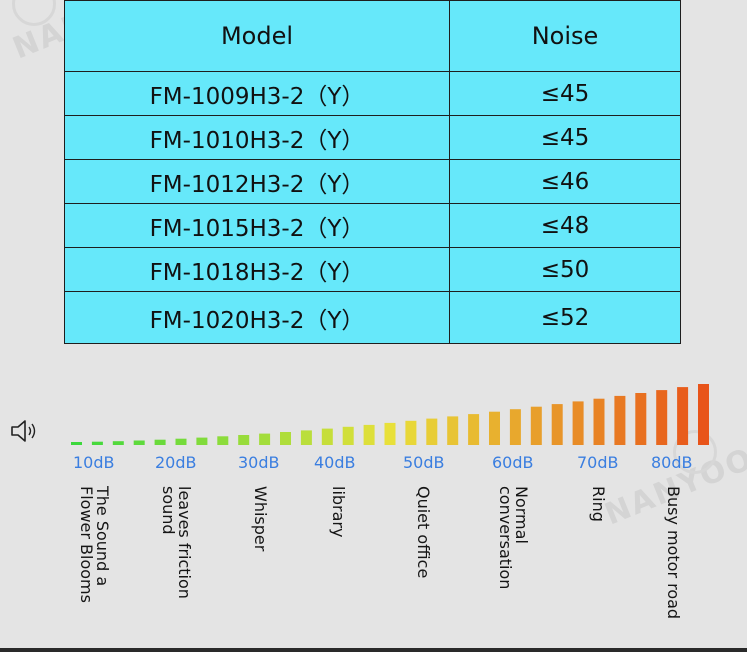 Image resolution: width=747 pixels, height=652 pixels. What do you see at coordinates (257, 181) in the screenshot?
I see `model-cell: FM-1012H3-2（Y）` at bounding box center [257, 181].